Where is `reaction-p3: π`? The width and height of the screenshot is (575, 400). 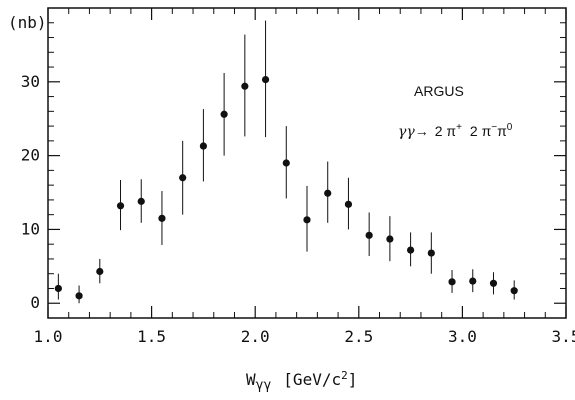
reaction-p3: π is located at coordinates (502, 131).